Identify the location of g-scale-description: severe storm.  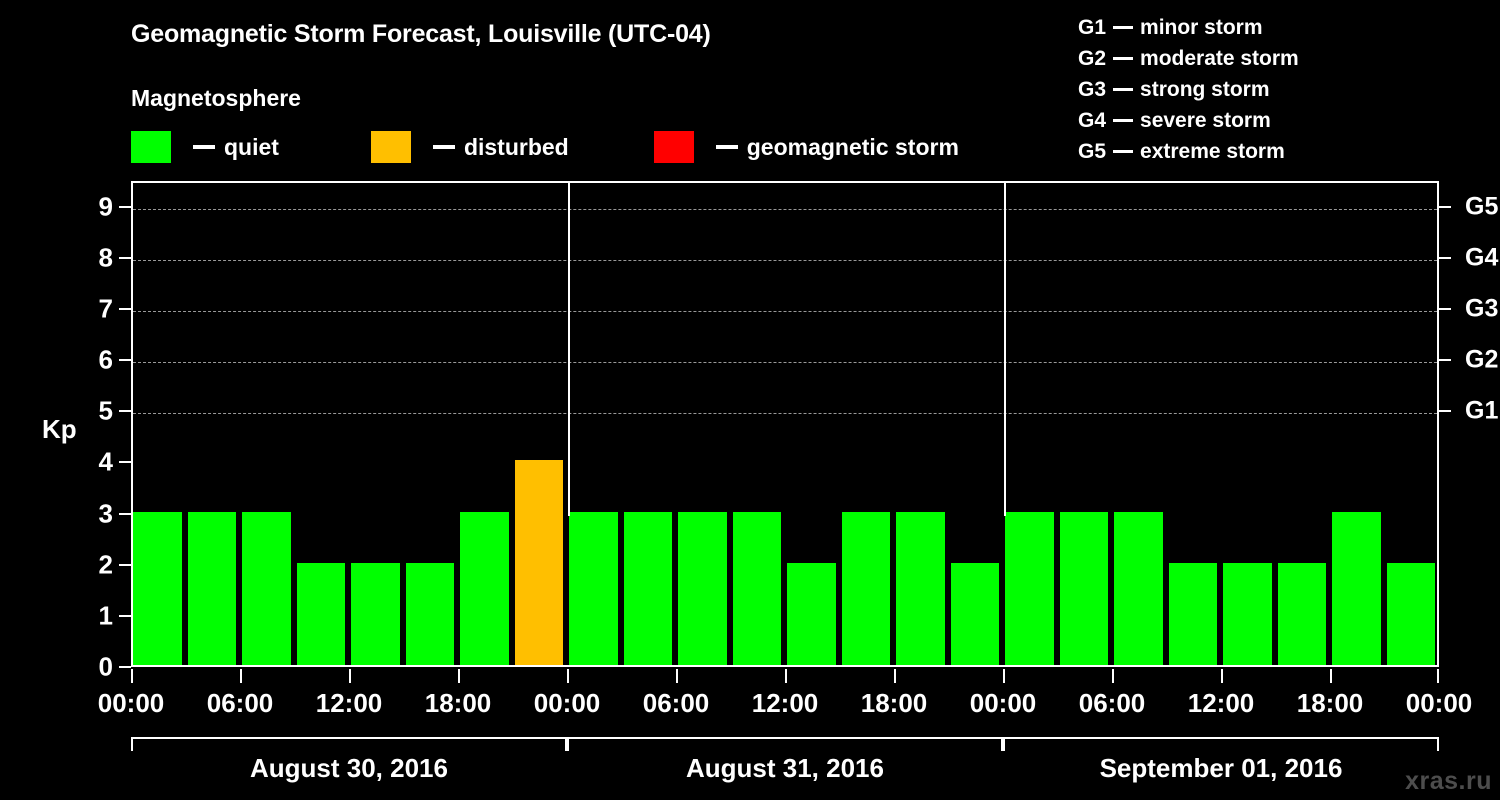
(1205, 120).